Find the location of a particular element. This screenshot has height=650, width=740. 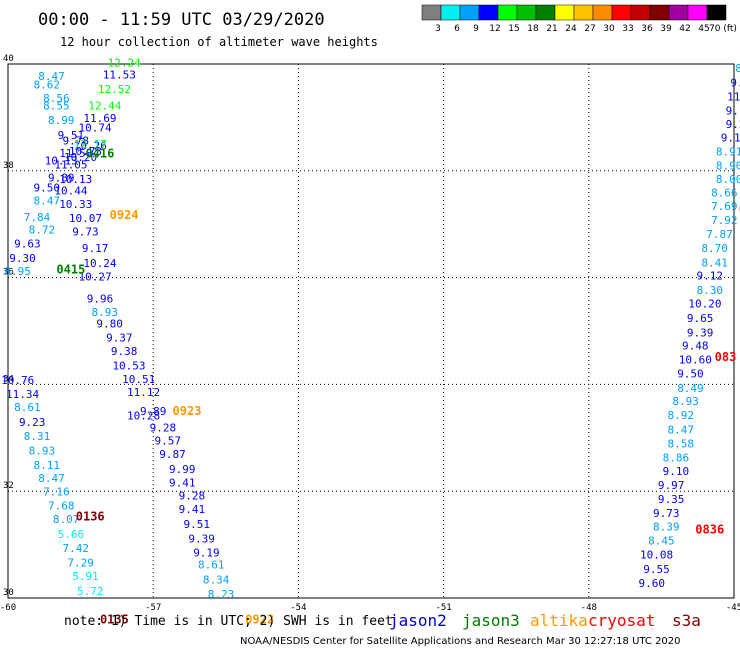

wave-height-value: 8.55 is located at coordinates (56, 105).